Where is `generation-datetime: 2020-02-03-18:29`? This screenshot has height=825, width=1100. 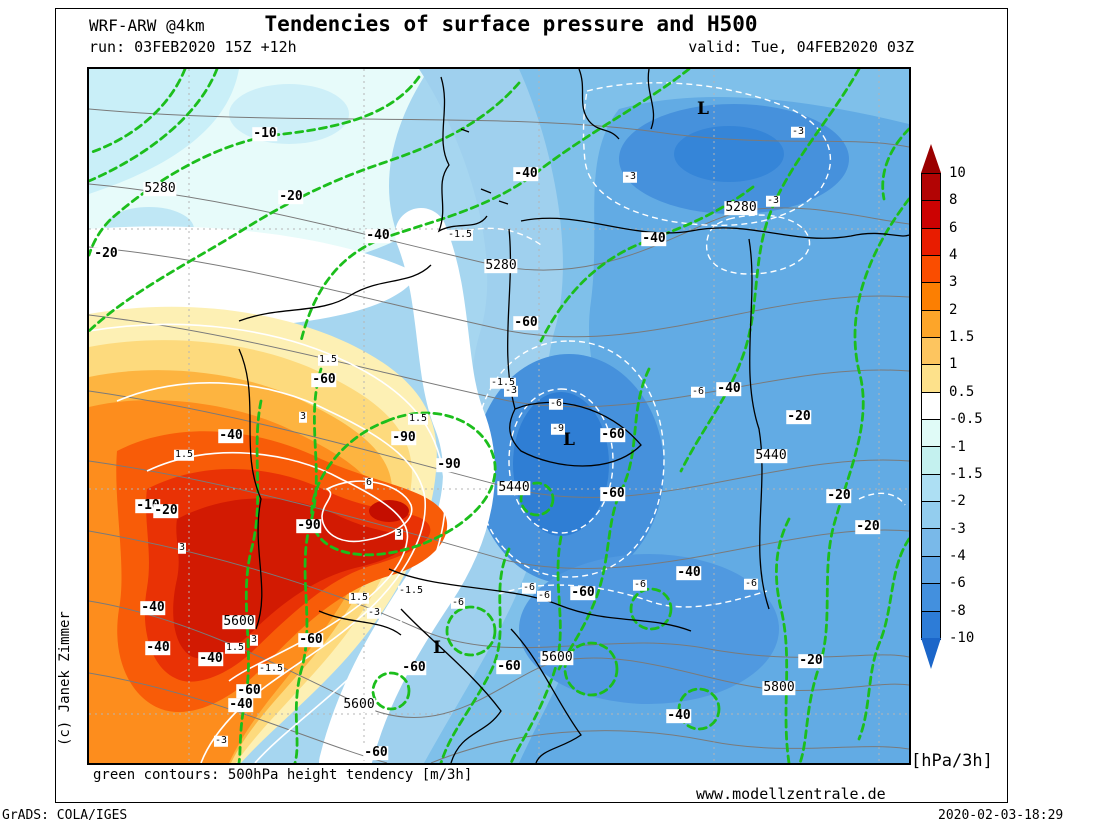 generation-datetime: 2020-02-03-18:29 is located at coordinates (1001, 815).